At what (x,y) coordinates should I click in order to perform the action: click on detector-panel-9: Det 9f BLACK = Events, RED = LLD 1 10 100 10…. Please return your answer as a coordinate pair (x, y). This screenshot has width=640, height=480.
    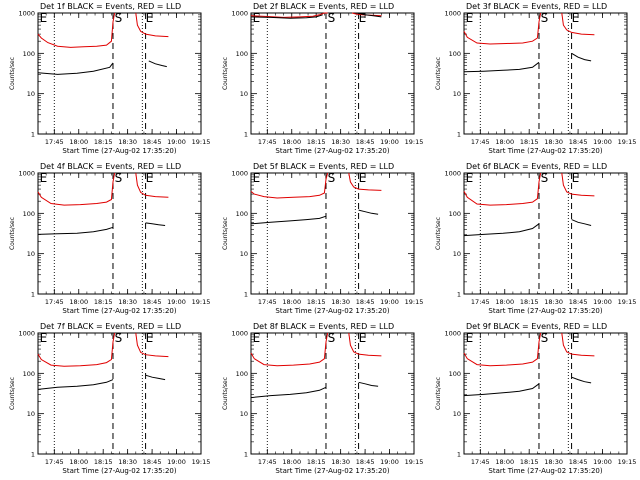
    Looking at the image, I should click on (536, 398).